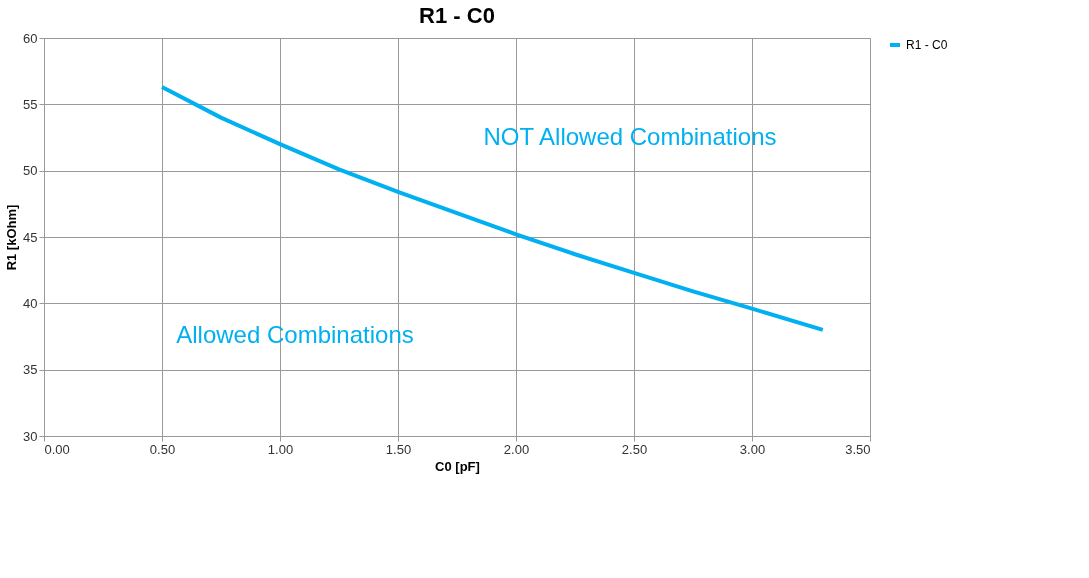 The width and height of the screenshot is (1089, 578). What do you see at coordinates (752, 449) in the screenshot?
I see `x-tick-label: 3.00` at bounding box center [752, 449].